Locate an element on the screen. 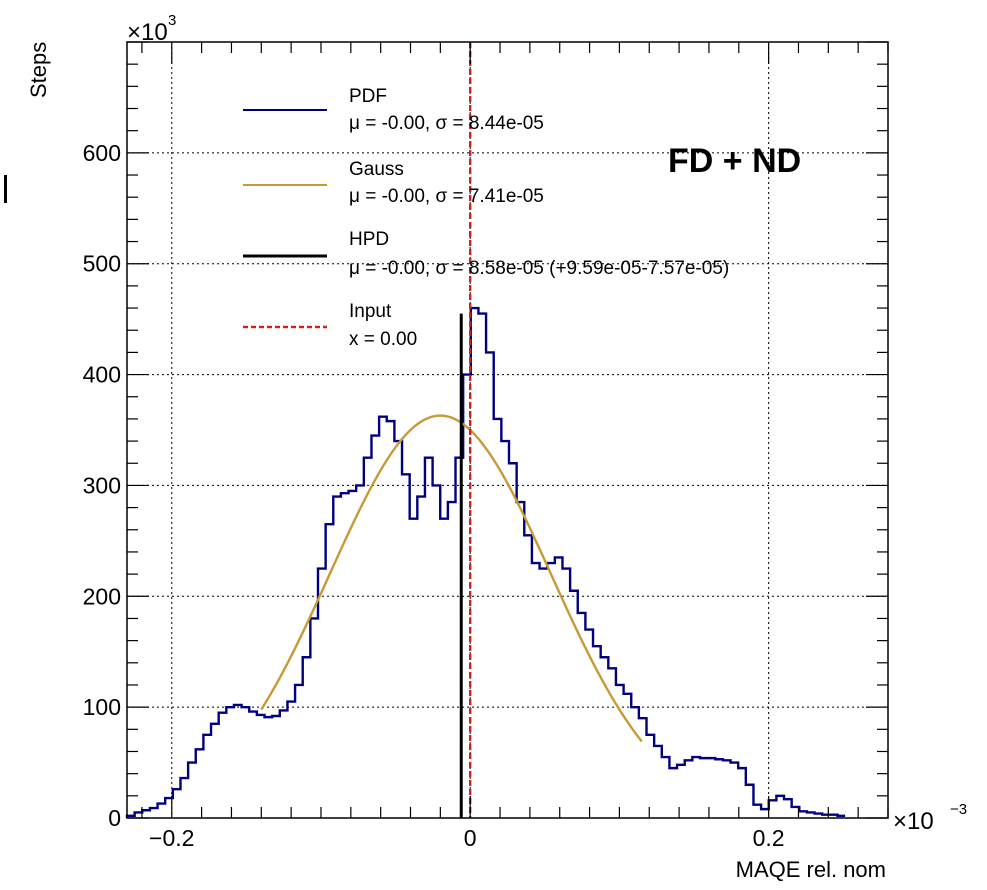  legend-label-gauss: Gauss is located at coordinates (376, 169).